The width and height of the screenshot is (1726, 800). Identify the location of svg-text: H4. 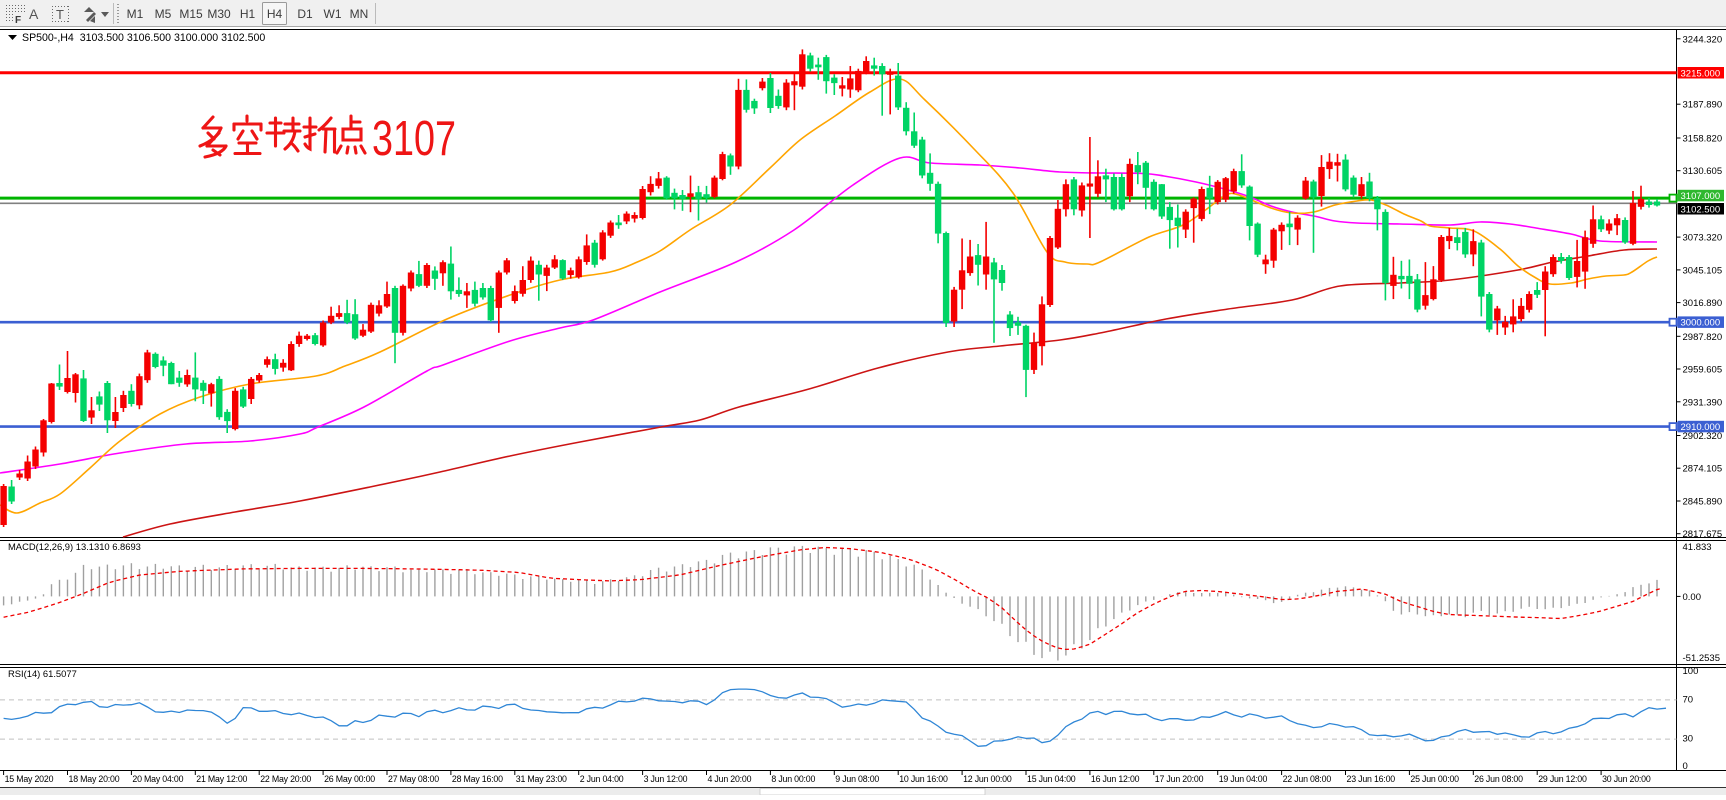
(275, 14).